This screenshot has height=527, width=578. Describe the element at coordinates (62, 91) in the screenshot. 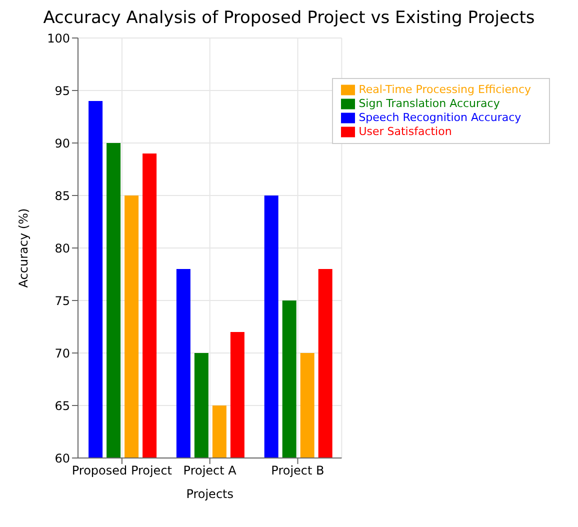

I see `y-tick-label: 95` at that location.